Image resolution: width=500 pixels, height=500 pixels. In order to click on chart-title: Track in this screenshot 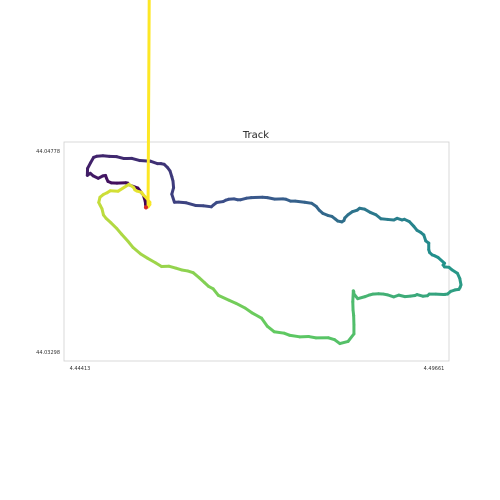, I will do `click(255, 135)`.